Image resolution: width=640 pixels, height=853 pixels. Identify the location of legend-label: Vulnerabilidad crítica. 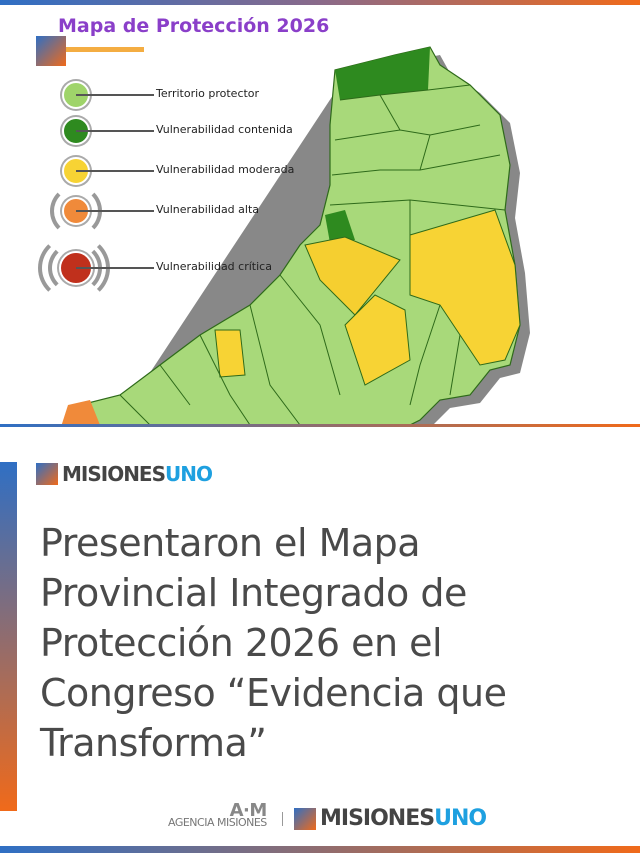
(214, 266).